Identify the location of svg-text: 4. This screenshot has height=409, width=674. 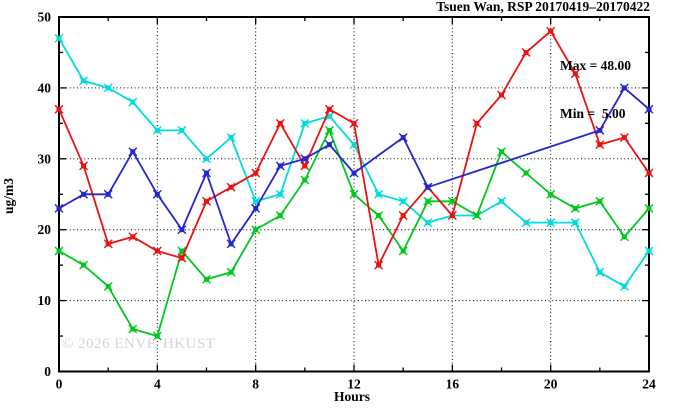
(157, 384).